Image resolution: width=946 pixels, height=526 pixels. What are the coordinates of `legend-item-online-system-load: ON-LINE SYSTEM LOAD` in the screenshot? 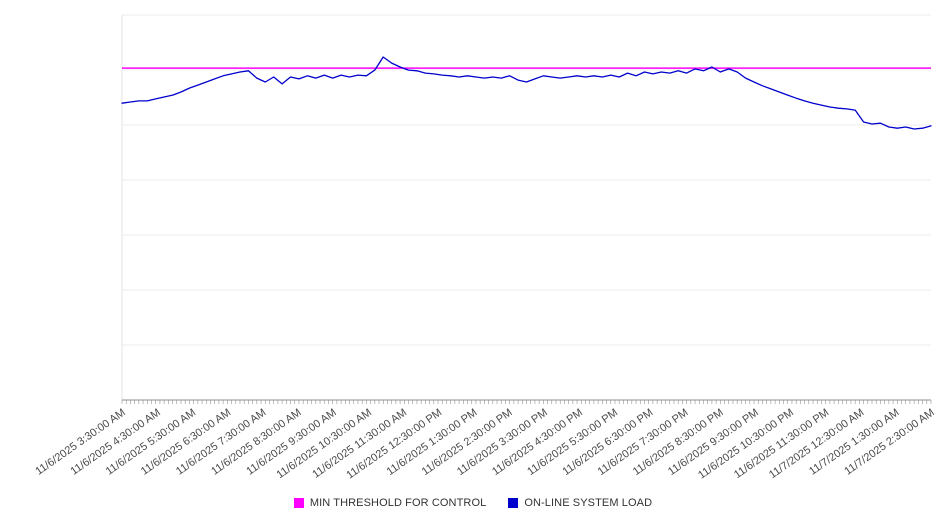 It's located at (580, 503).